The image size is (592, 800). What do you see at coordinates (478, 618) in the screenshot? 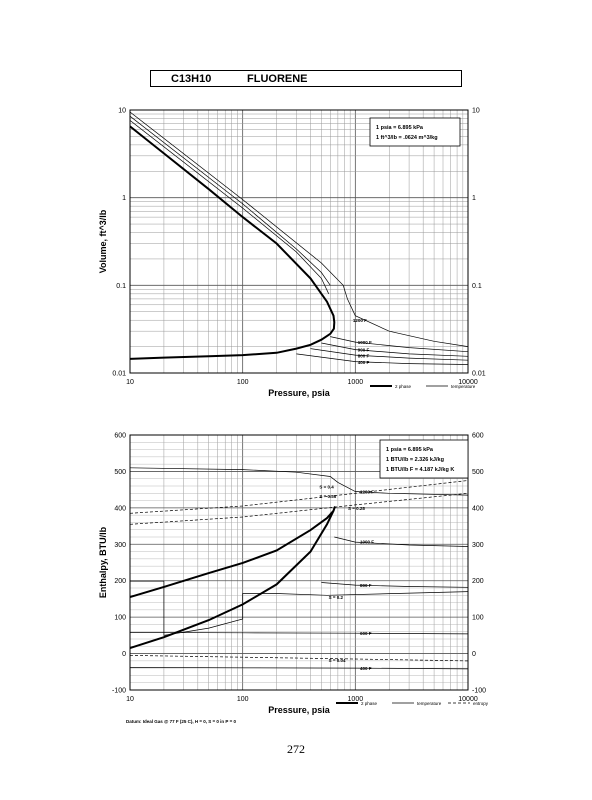
I see `chart2-y-tick-label-right: 100` at bounding box center [478, 618].